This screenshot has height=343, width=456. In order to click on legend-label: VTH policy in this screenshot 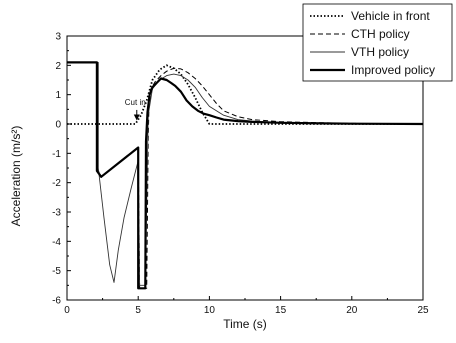, I will do `click(380, 52)`.